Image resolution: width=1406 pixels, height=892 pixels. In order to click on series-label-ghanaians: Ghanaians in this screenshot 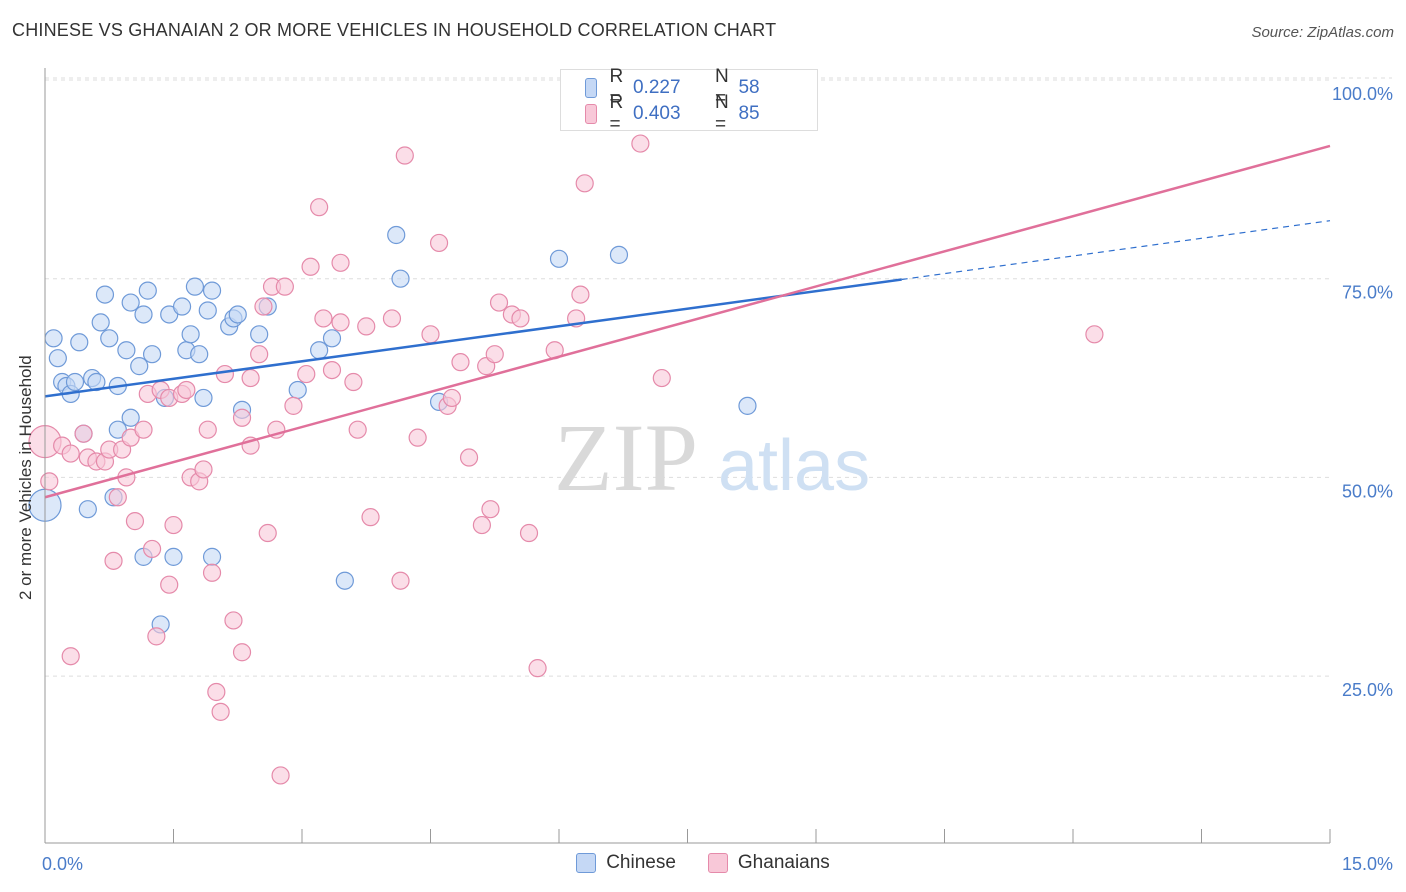, I will do `click(783, 862)`.